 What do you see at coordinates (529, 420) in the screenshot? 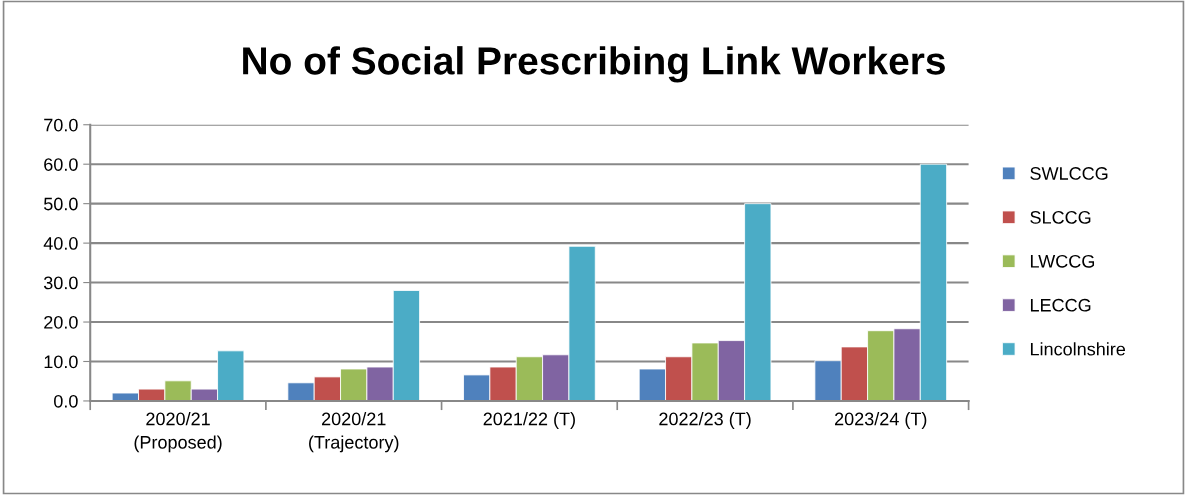
I see `x-tick-label: 2021/22 (T)` at bounding box center [529, 420].